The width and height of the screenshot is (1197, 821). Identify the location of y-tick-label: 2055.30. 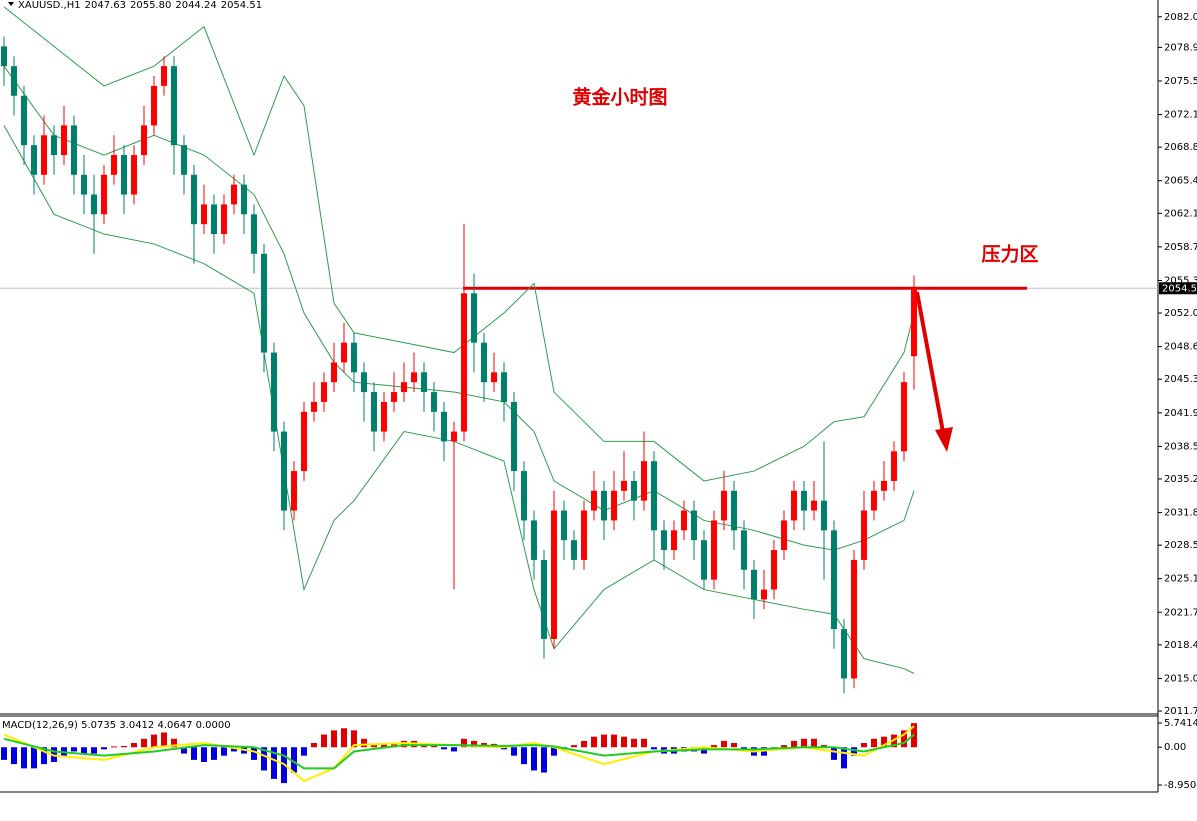
(1180, 280).